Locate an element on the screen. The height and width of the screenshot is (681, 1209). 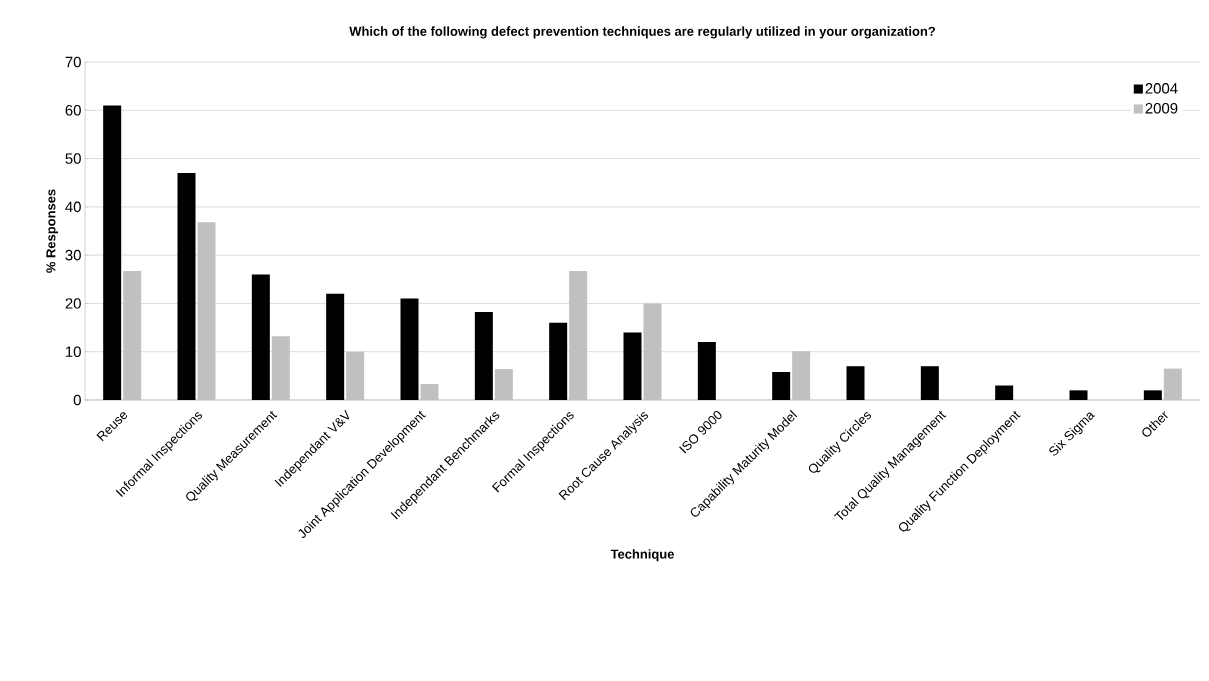
legend-label: 2009 is located at coordinates (1161, 108).